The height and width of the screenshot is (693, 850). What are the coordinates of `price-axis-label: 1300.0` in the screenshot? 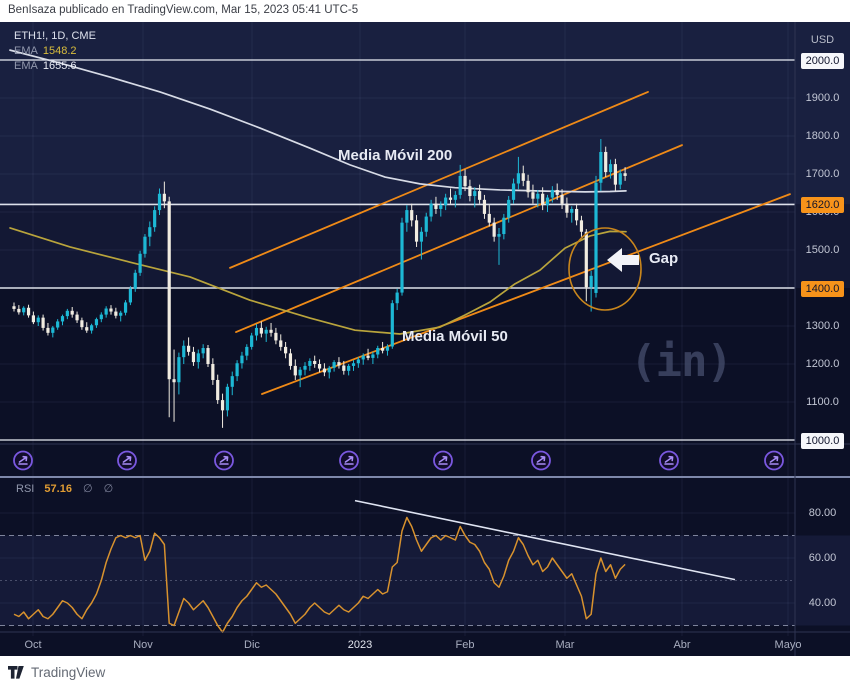 It's located at (822, 326).